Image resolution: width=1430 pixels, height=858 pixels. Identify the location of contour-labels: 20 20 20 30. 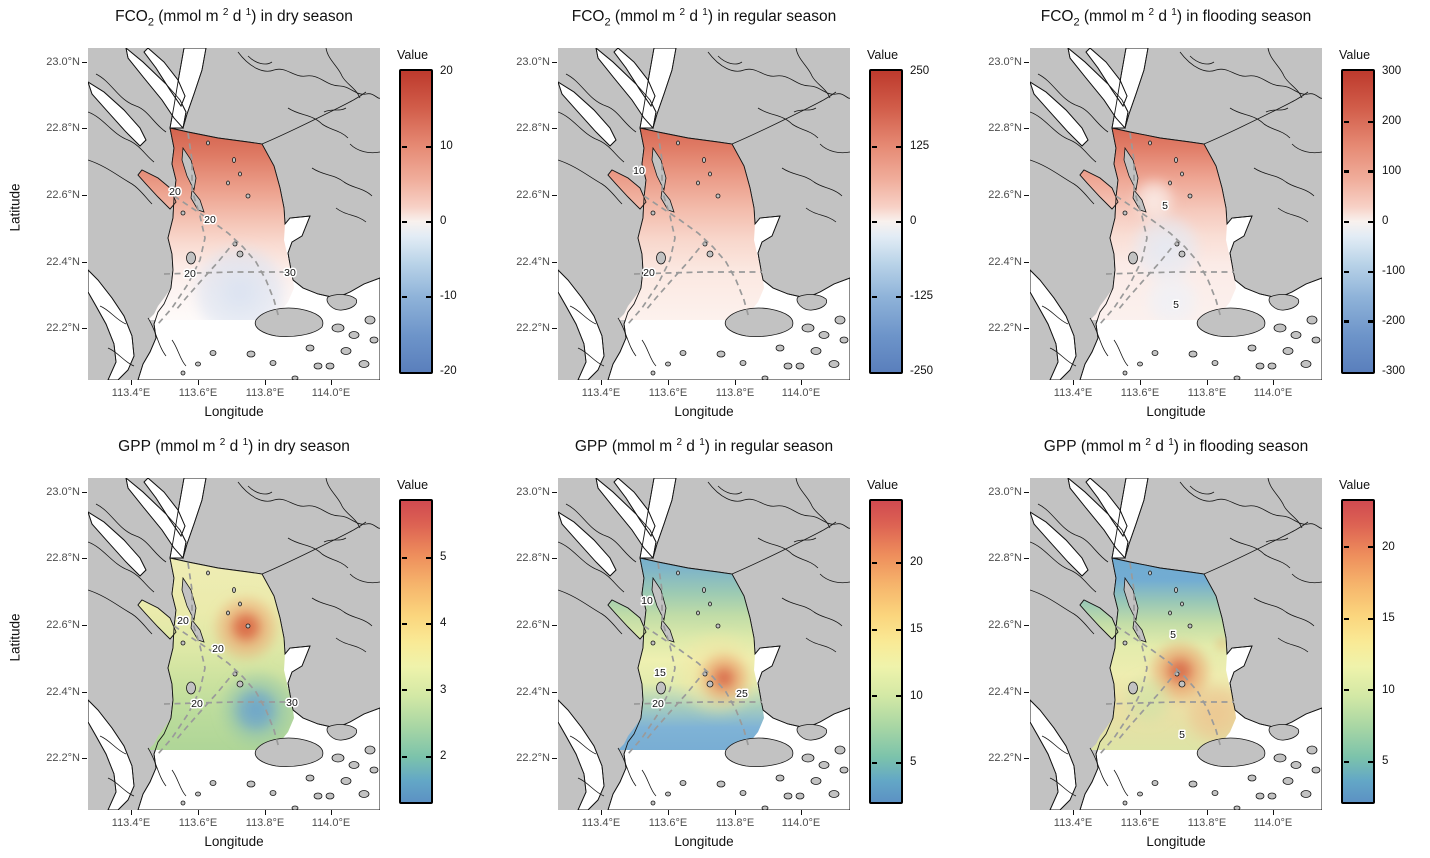
(233, 233).